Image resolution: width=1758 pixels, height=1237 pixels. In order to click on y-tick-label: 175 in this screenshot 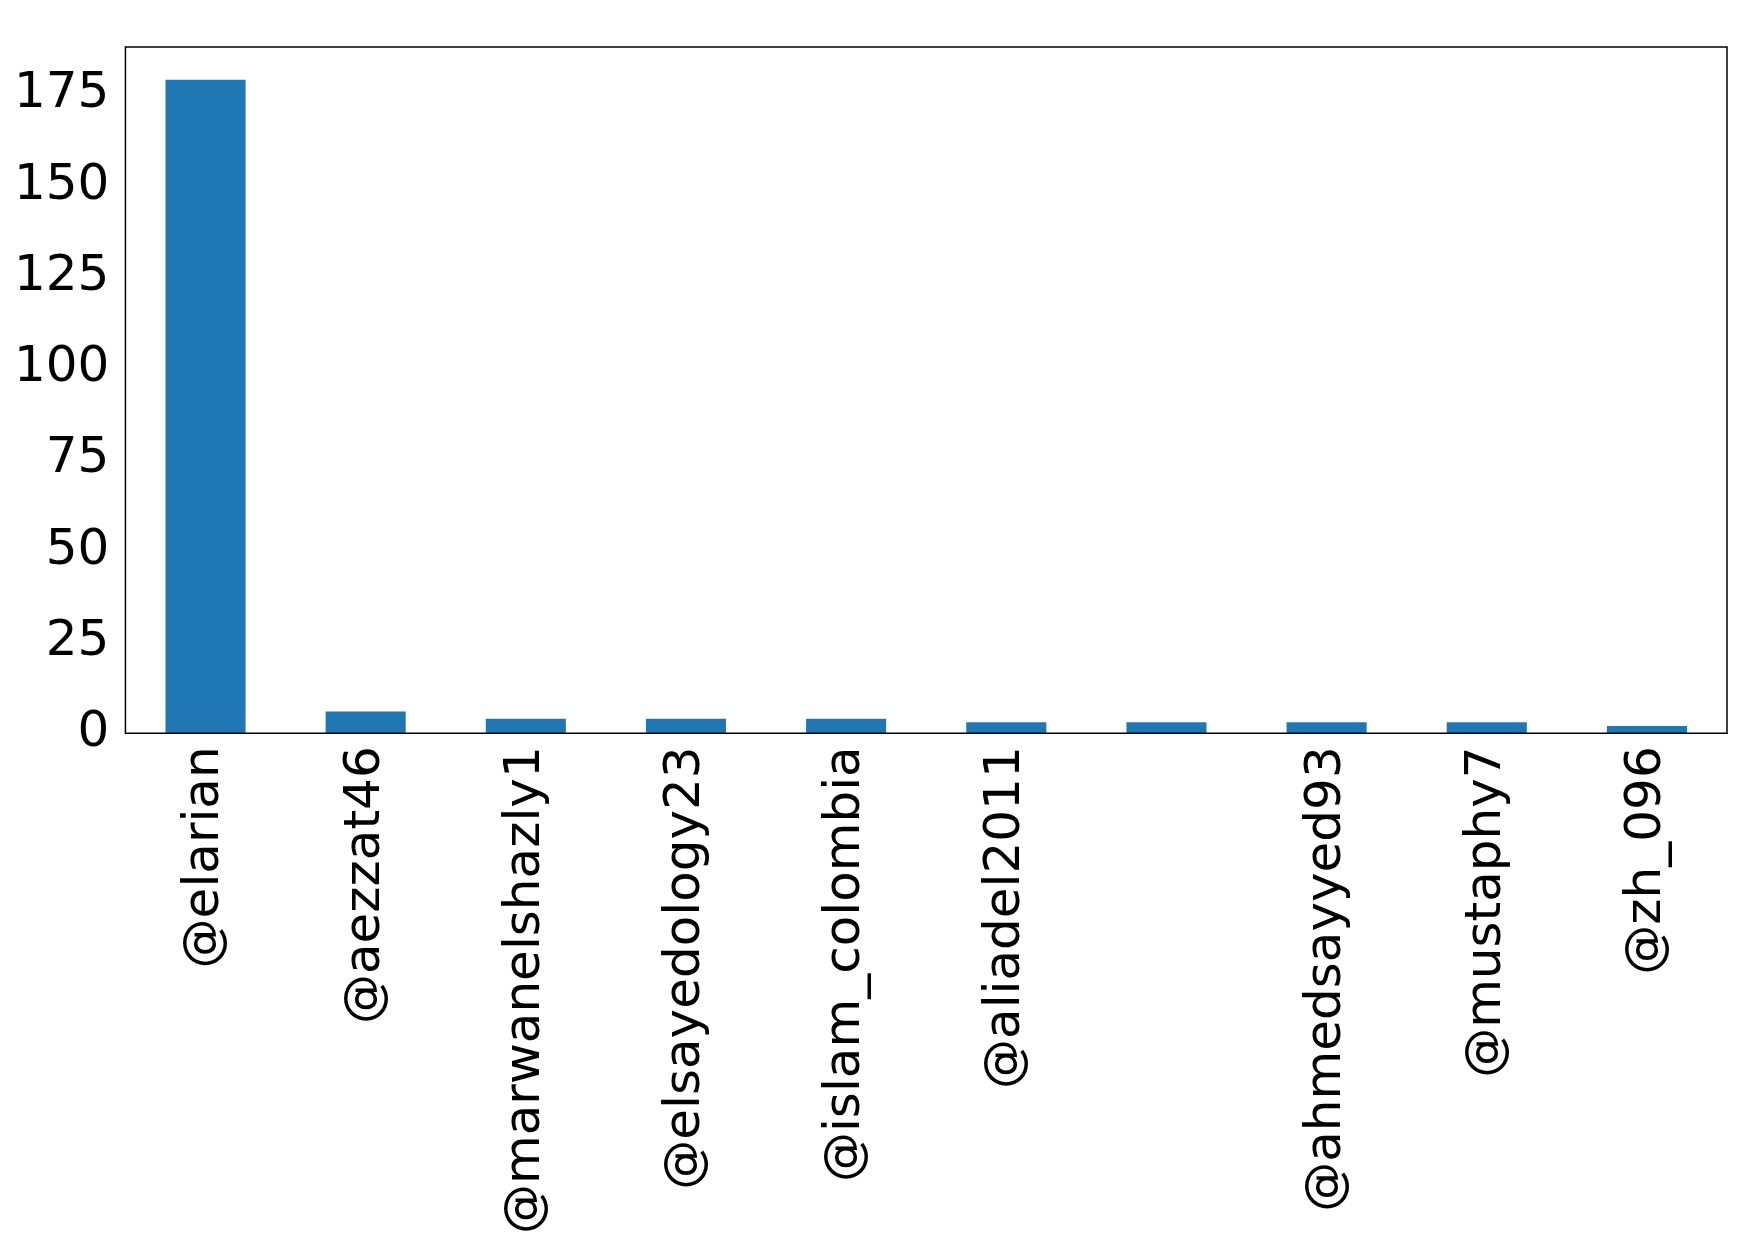, I will do `click(62, 90)`.